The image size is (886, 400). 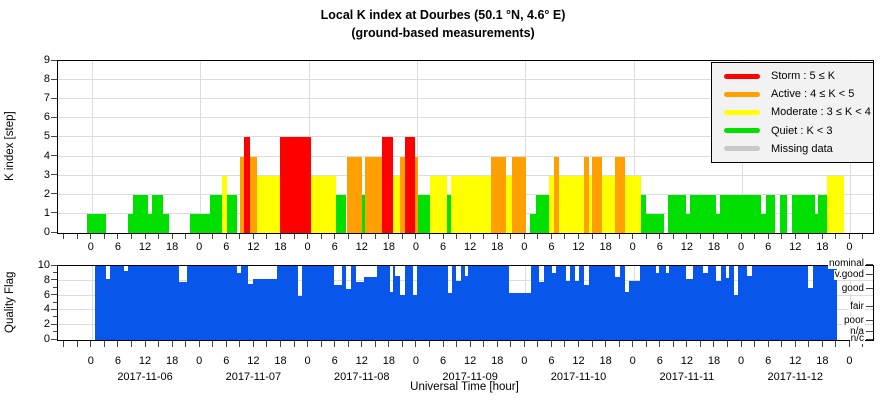 What do you see at coordinates (46, 155) in the screenshot?
I see `k-ytick-label: 4` at bounding box center [46, 155].